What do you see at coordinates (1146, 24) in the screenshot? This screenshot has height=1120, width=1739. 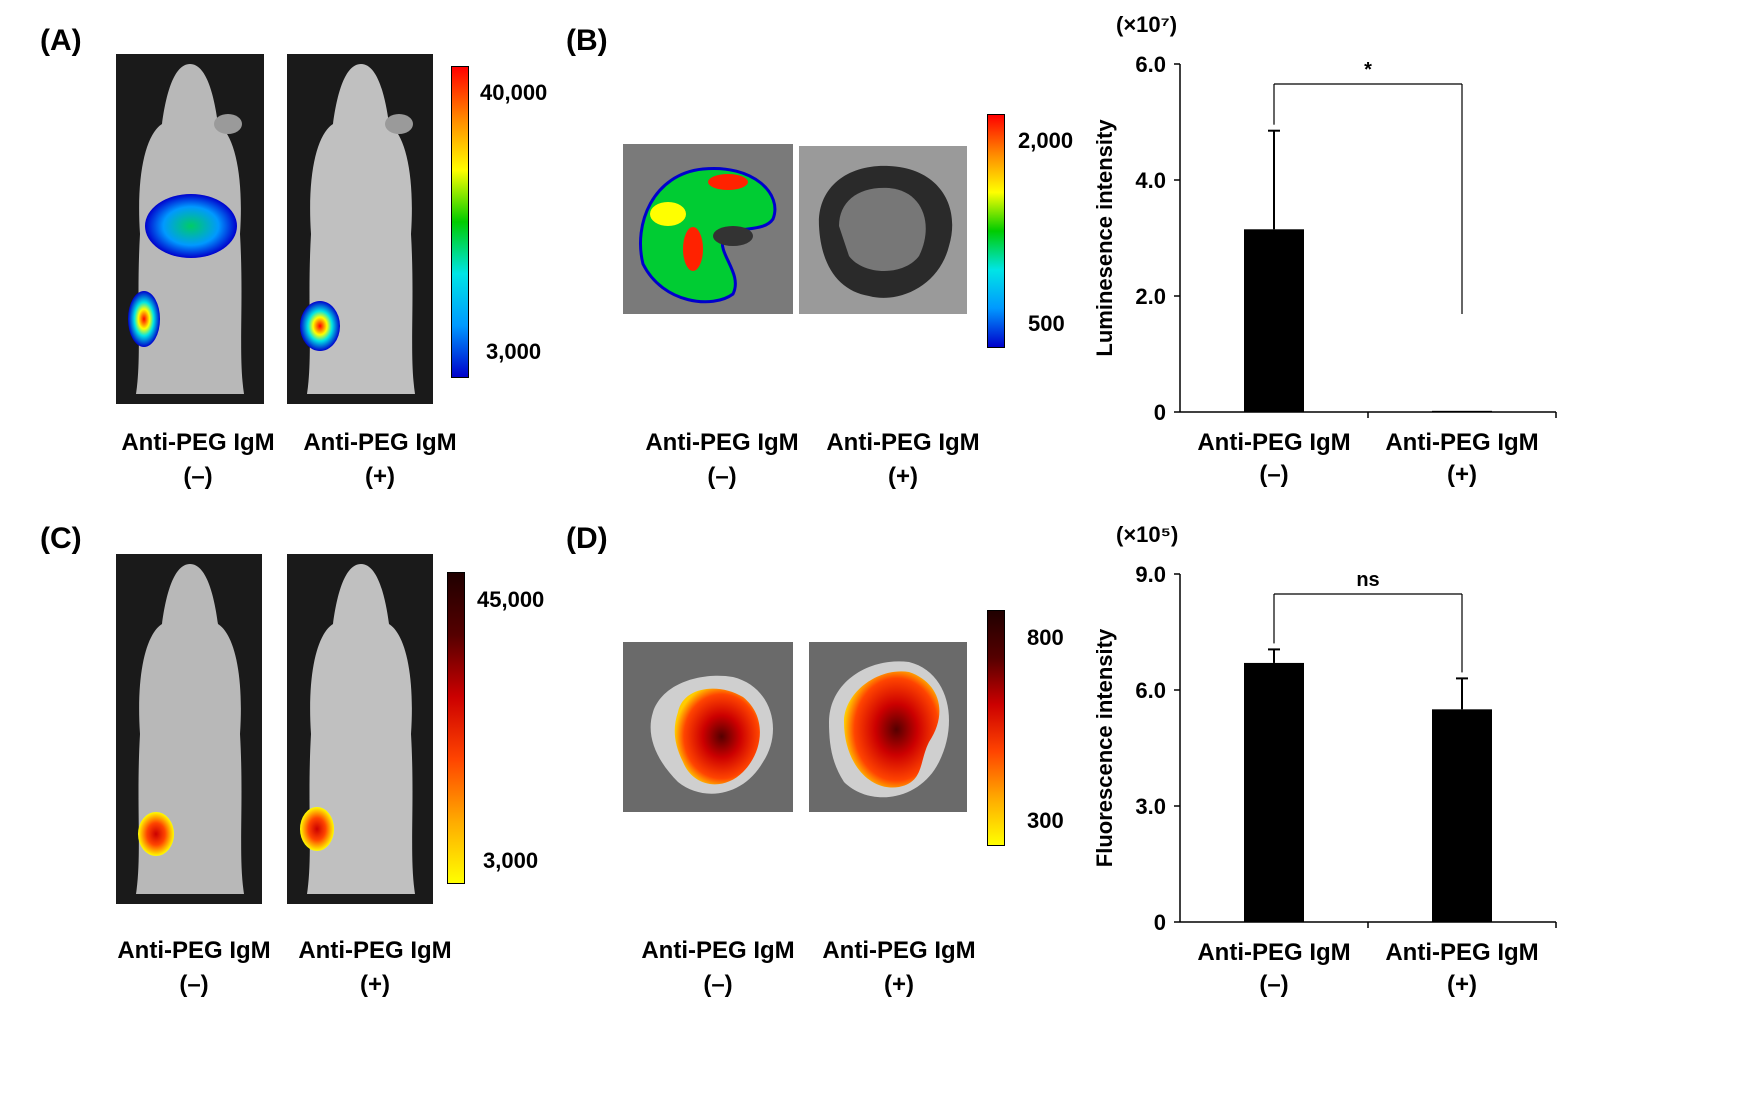 I see `y-multiplier: (×10⁷)` at bounding box center [1146, 24].